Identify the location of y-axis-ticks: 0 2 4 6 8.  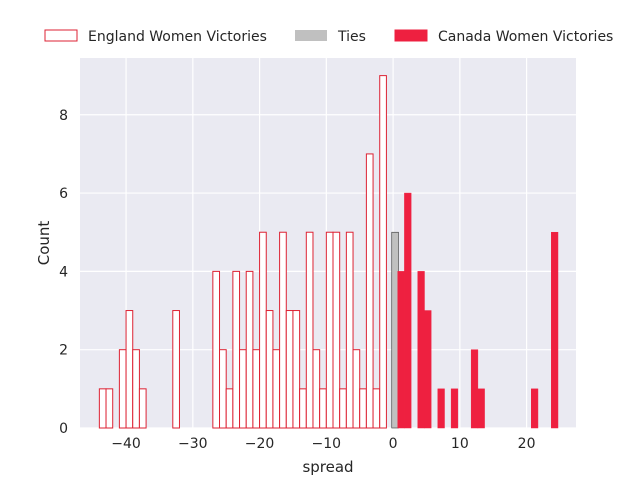
(63, 272).